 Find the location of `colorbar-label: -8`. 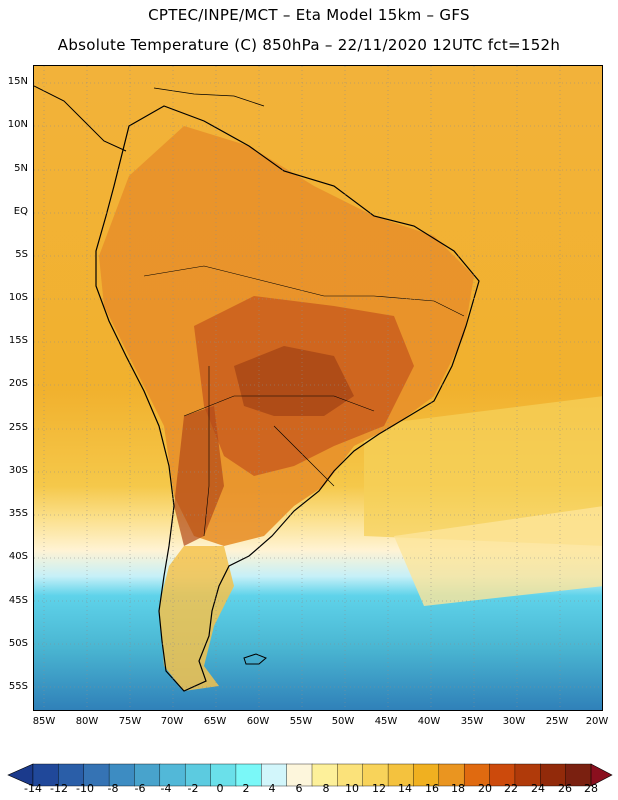

colorbar-label: -8 is located at coordinates (113, 788).